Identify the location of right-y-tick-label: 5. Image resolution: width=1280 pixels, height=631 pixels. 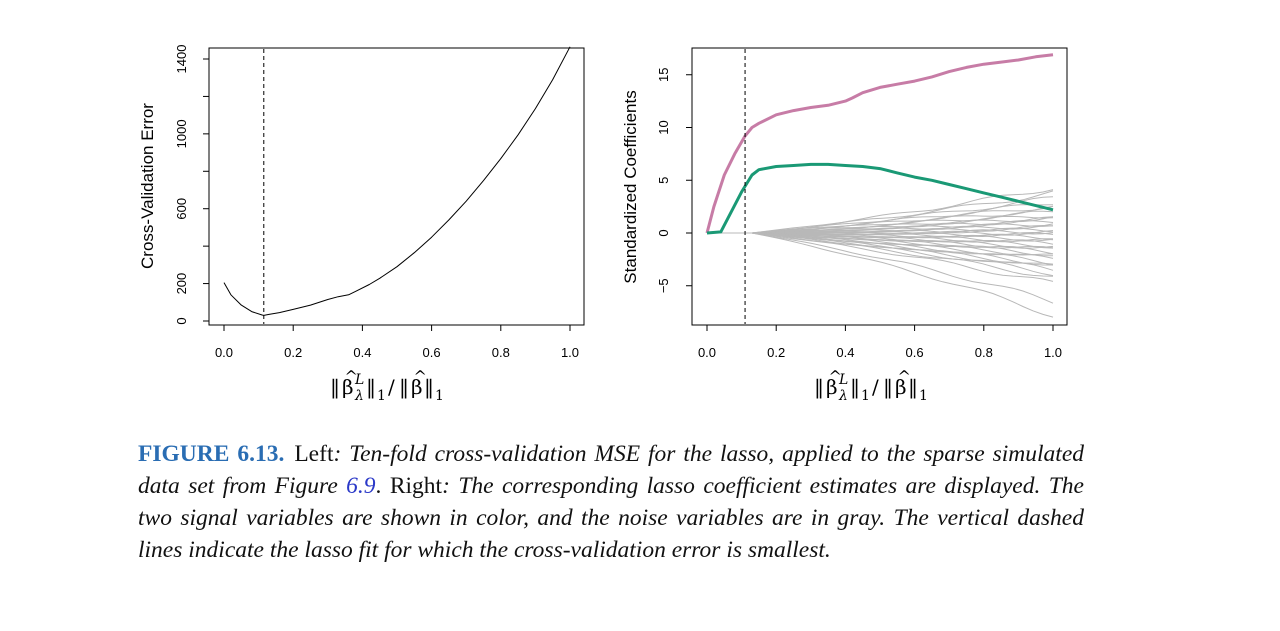
(663, 180).